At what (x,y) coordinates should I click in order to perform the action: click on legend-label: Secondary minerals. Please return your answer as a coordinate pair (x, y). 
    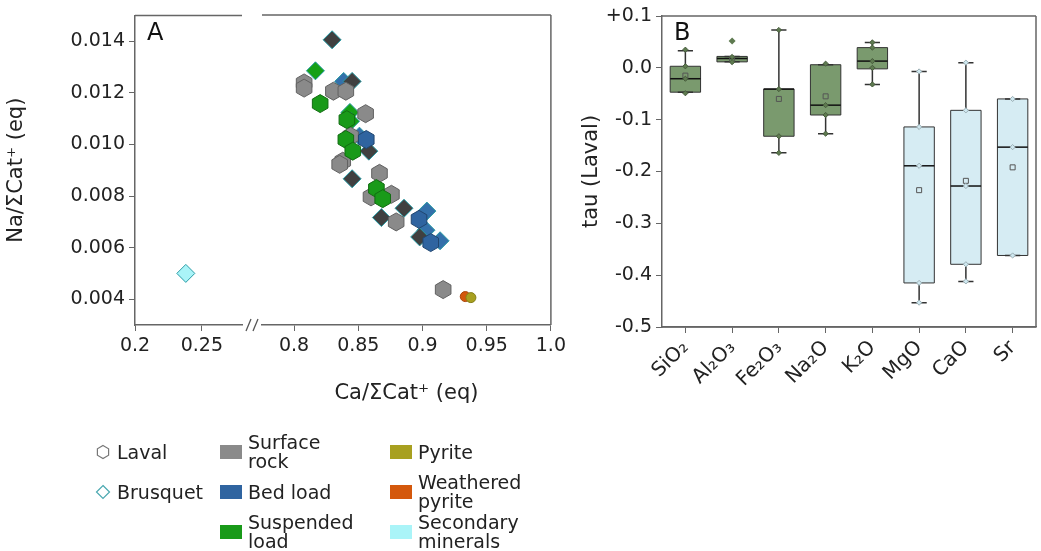
    Looking at the image, I should click on (469, 531).